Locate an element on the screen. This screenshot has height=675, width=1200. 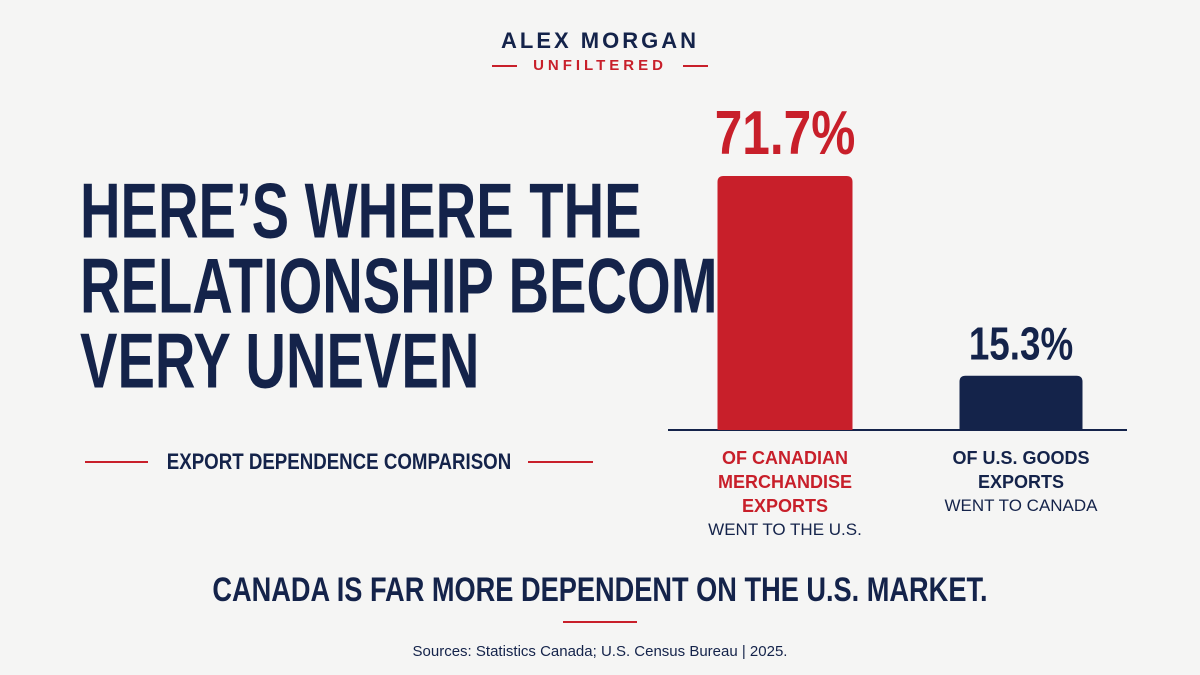
headline: HERE’S WHERE THE is located at coordinates (361, 211).